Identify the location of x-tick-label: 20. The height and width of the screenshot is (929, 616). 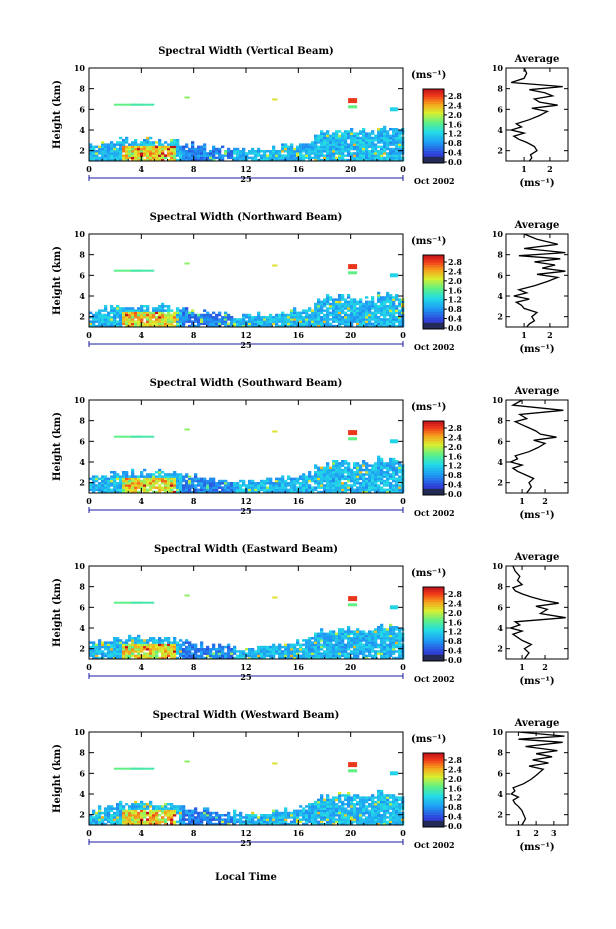
(351, 833).